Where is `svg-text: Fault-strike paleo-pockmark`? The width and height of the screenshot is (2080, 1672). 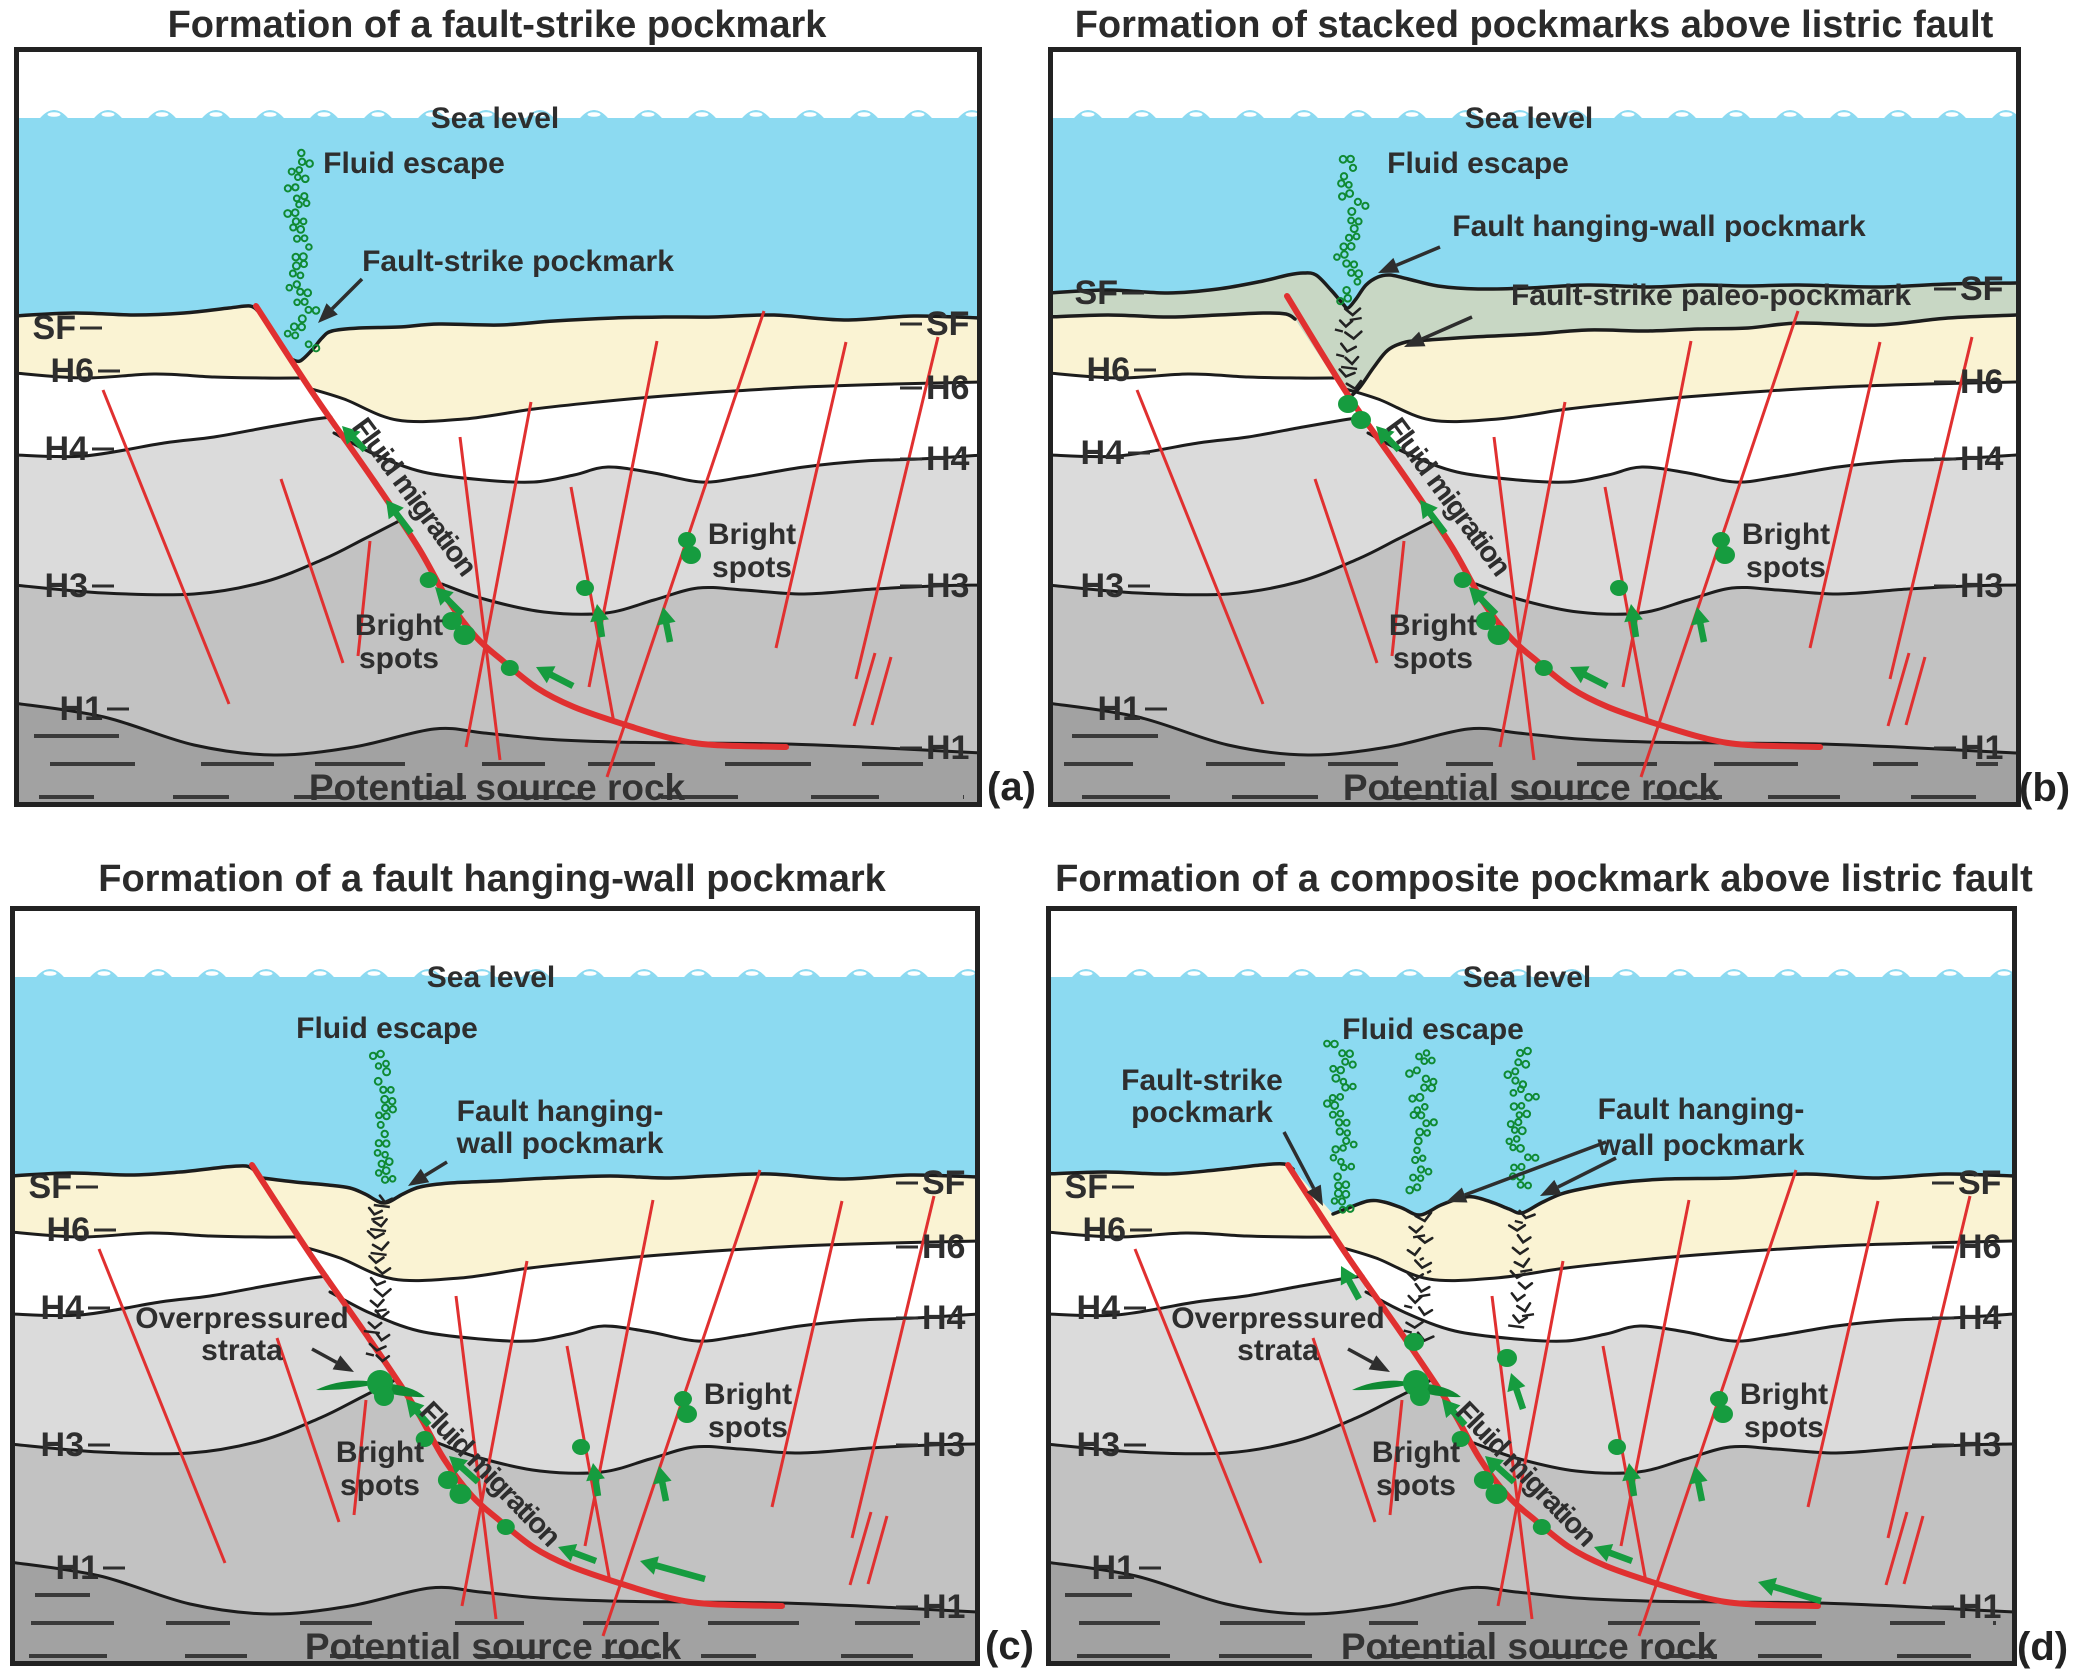
svg-text: Fault-strike paleo-pockmark is located at coordinates (1711, 295).